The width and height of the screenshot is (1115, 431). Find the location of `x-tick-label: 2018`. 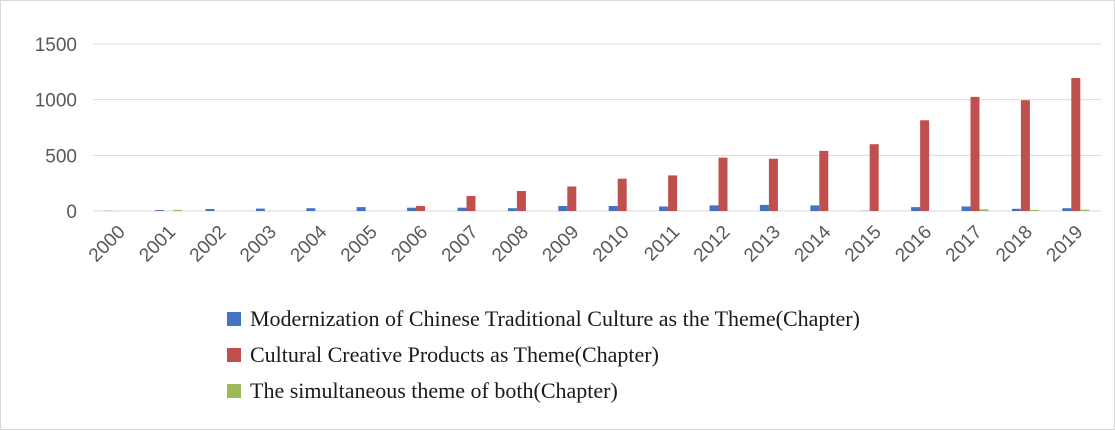

x-tick-label: 2018 is located at coordinates (1014, 244).